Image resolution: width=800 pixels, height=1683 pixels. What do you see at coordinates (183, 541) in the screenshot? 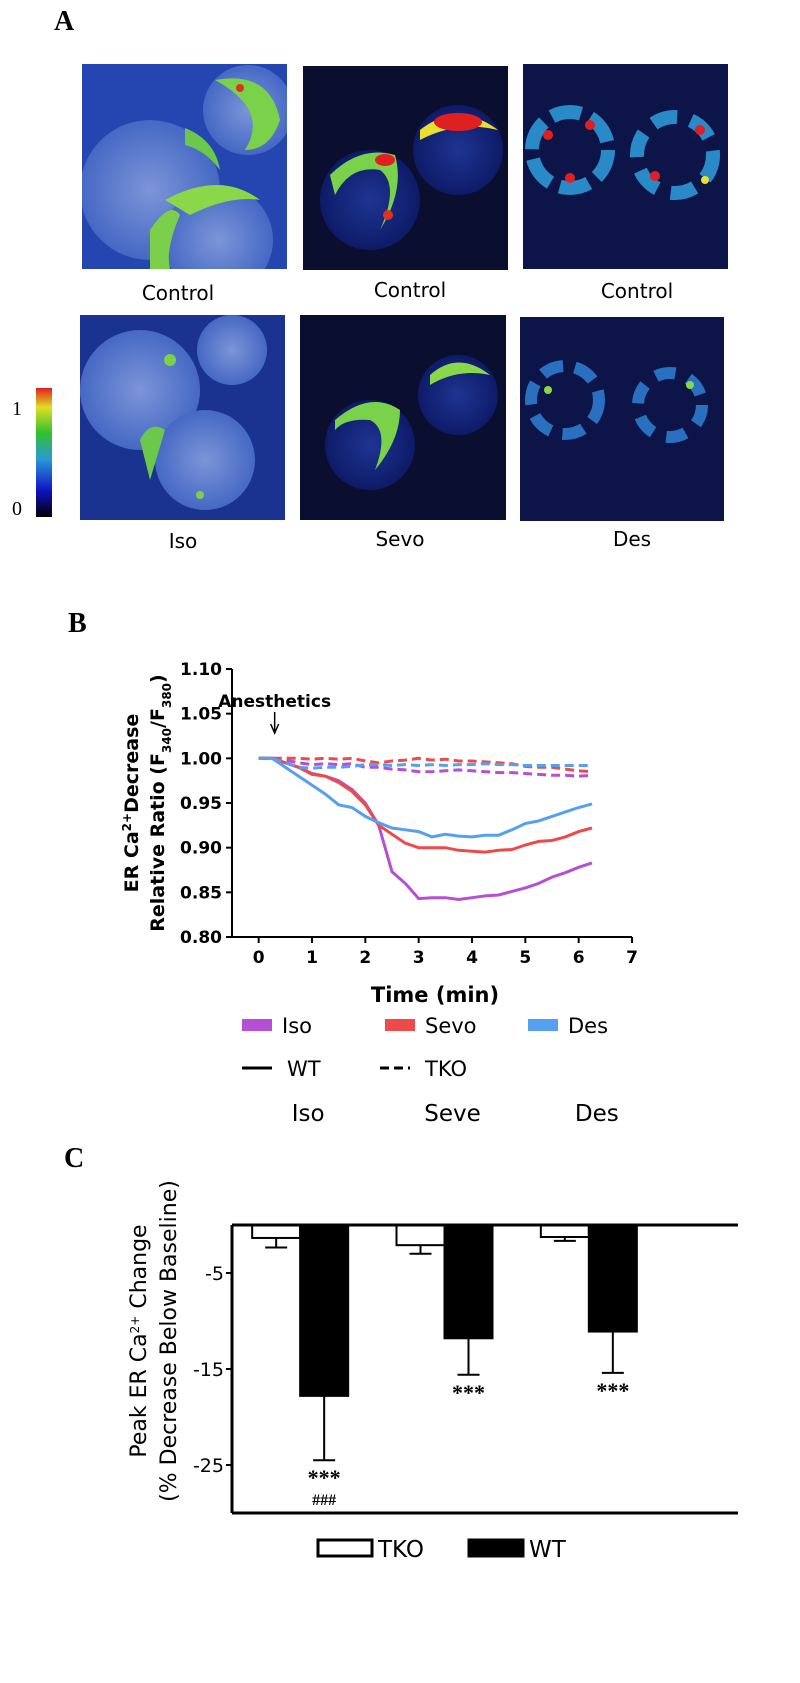
I see `image-caption: Iso` at bounding box center [183, 541].